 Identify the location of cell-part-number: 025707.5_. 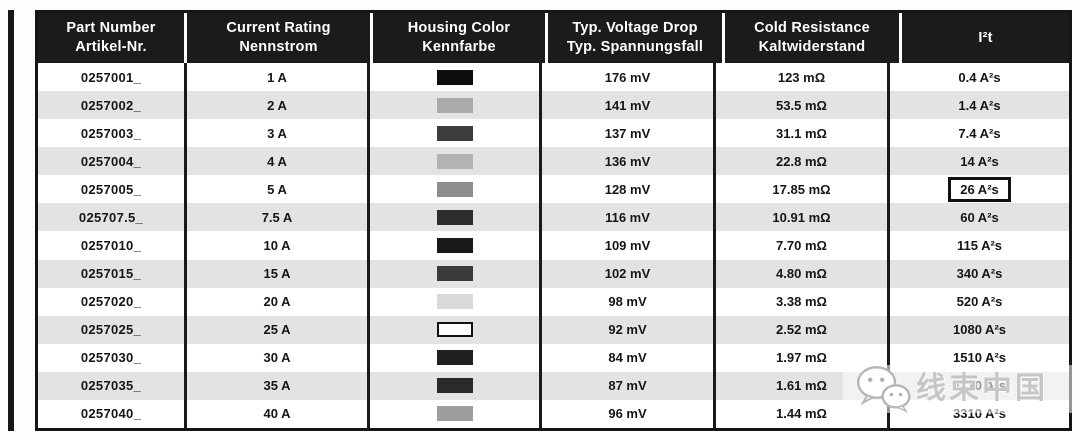
(111, 217).